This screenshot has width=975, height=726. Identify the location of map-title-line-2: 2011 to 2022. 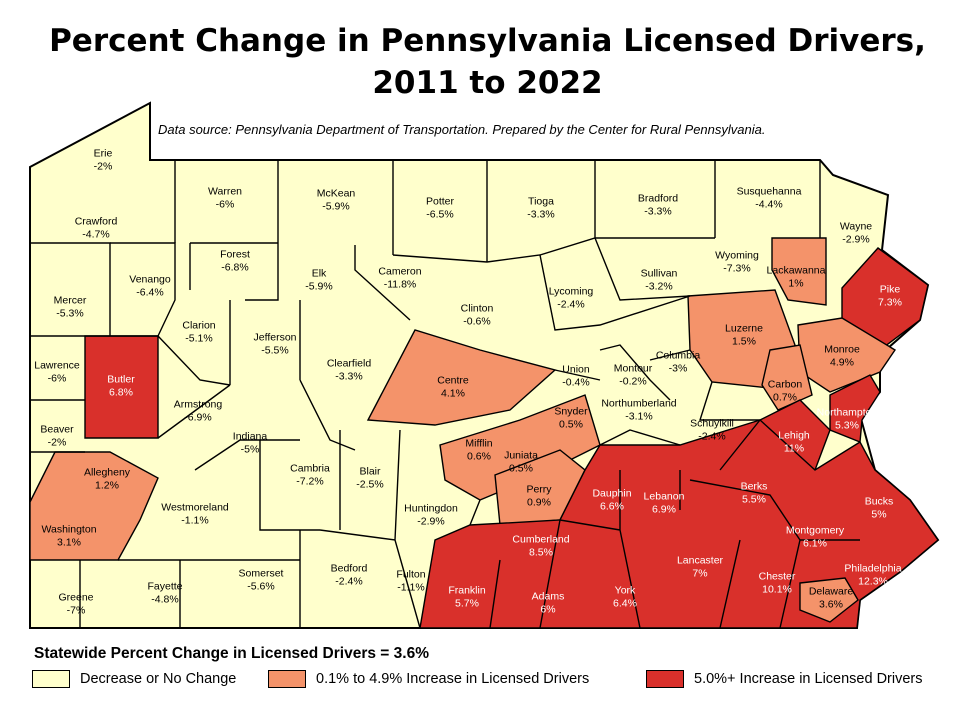
(487, 83).